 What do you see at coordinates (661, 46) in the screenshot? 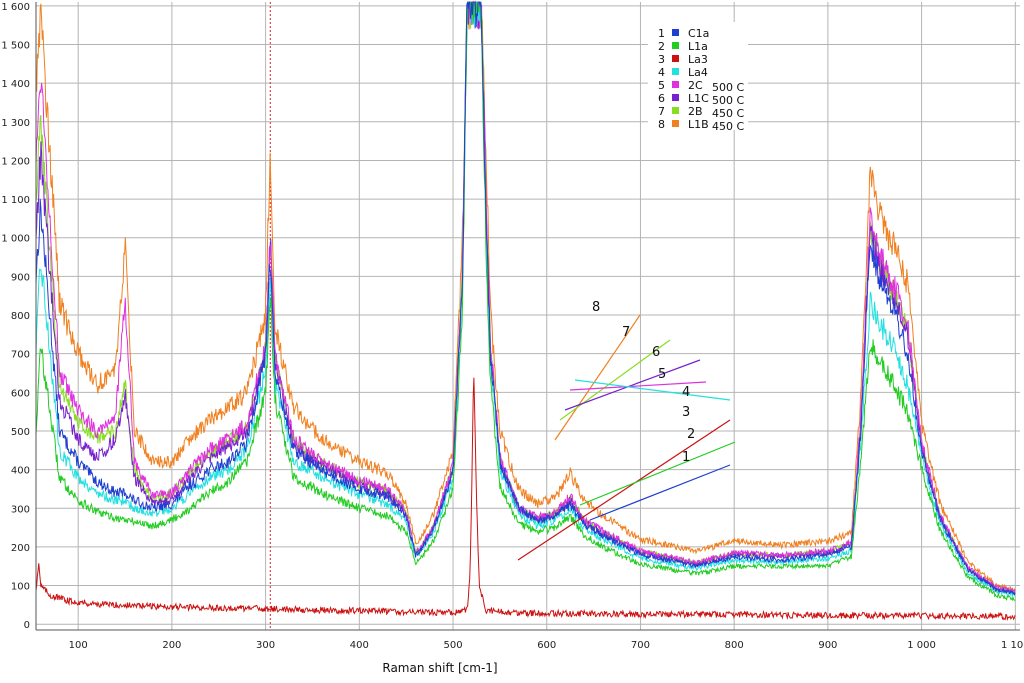
I see `legend-number: 2` at bounding box center [661, 46].